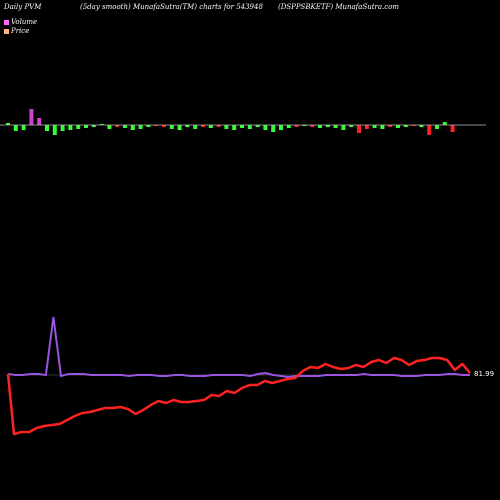  Describe the element at coordinates (23, 7) in the screenshot. I see `chart-header-left: Daily PVM` at that location.